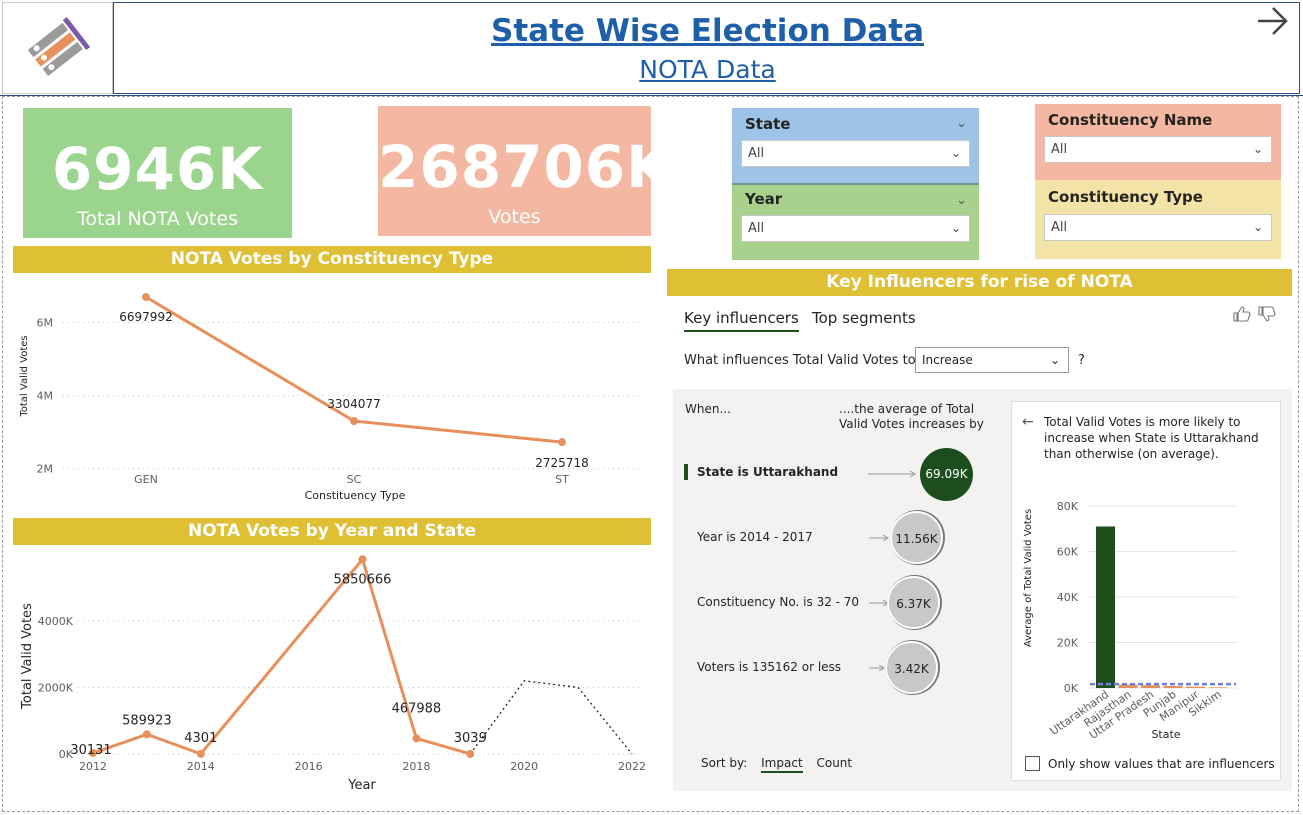 Image resolution: width=1303 pixels, height=815 pixels. Describe the element at coordinates (1068, 552) in the screenshot. I see `y-tick-label: 60K` at that location.